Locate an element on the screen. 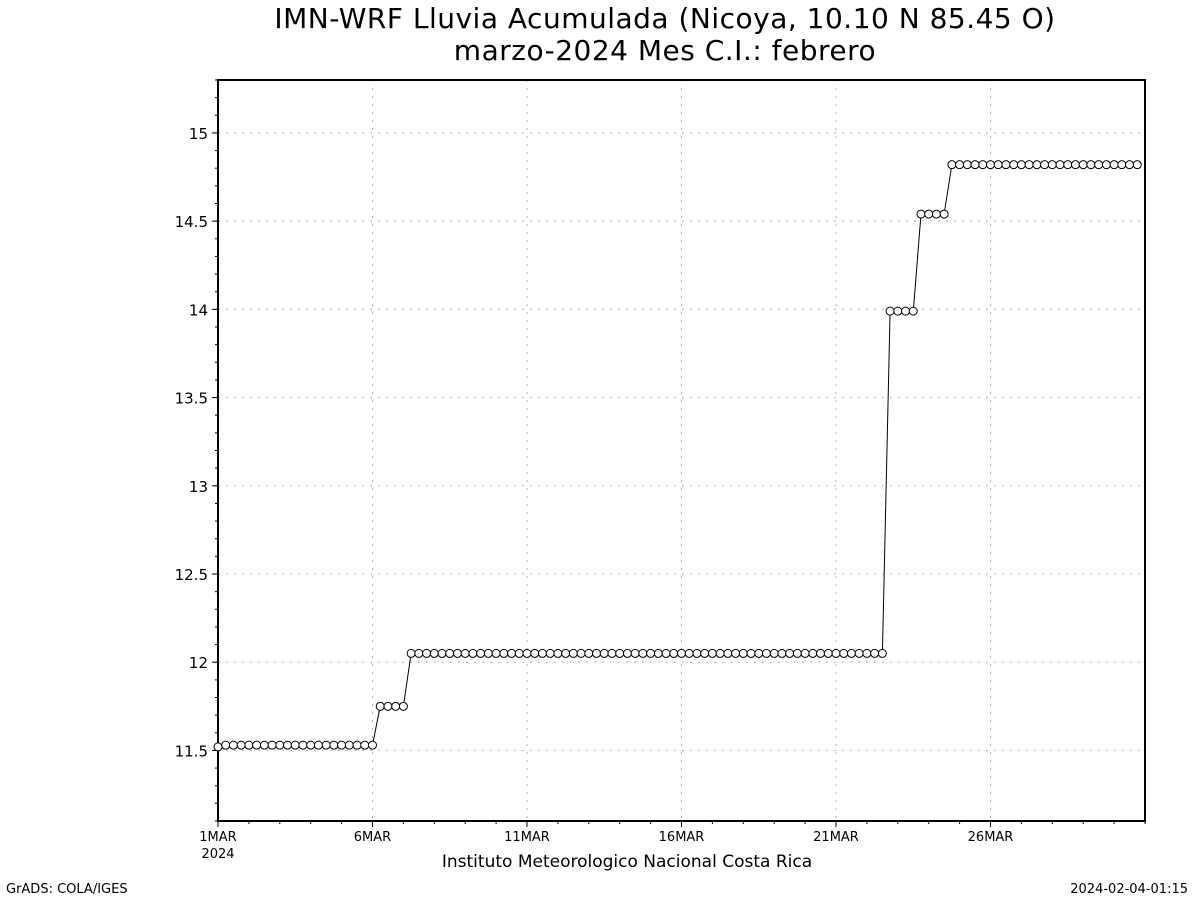 The image size is (1200, 900). timestamp: 2024-02-04-01:15 is located at coordinates (1129, 889).